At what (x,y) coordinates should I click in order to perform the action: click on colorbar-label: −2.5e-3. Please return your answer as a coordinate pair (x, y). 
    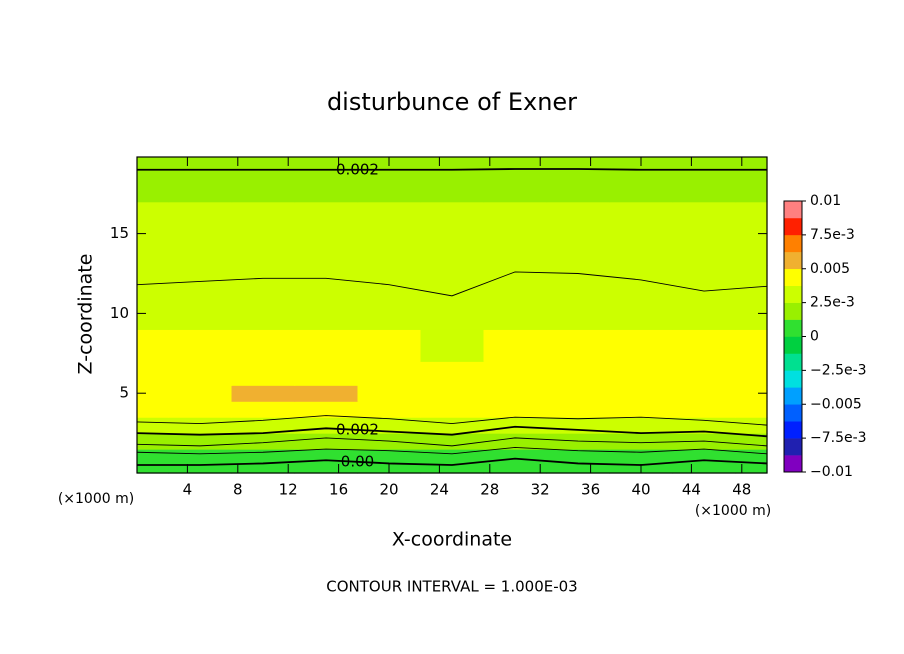
    Looking at the image, I should click on (838, 370).